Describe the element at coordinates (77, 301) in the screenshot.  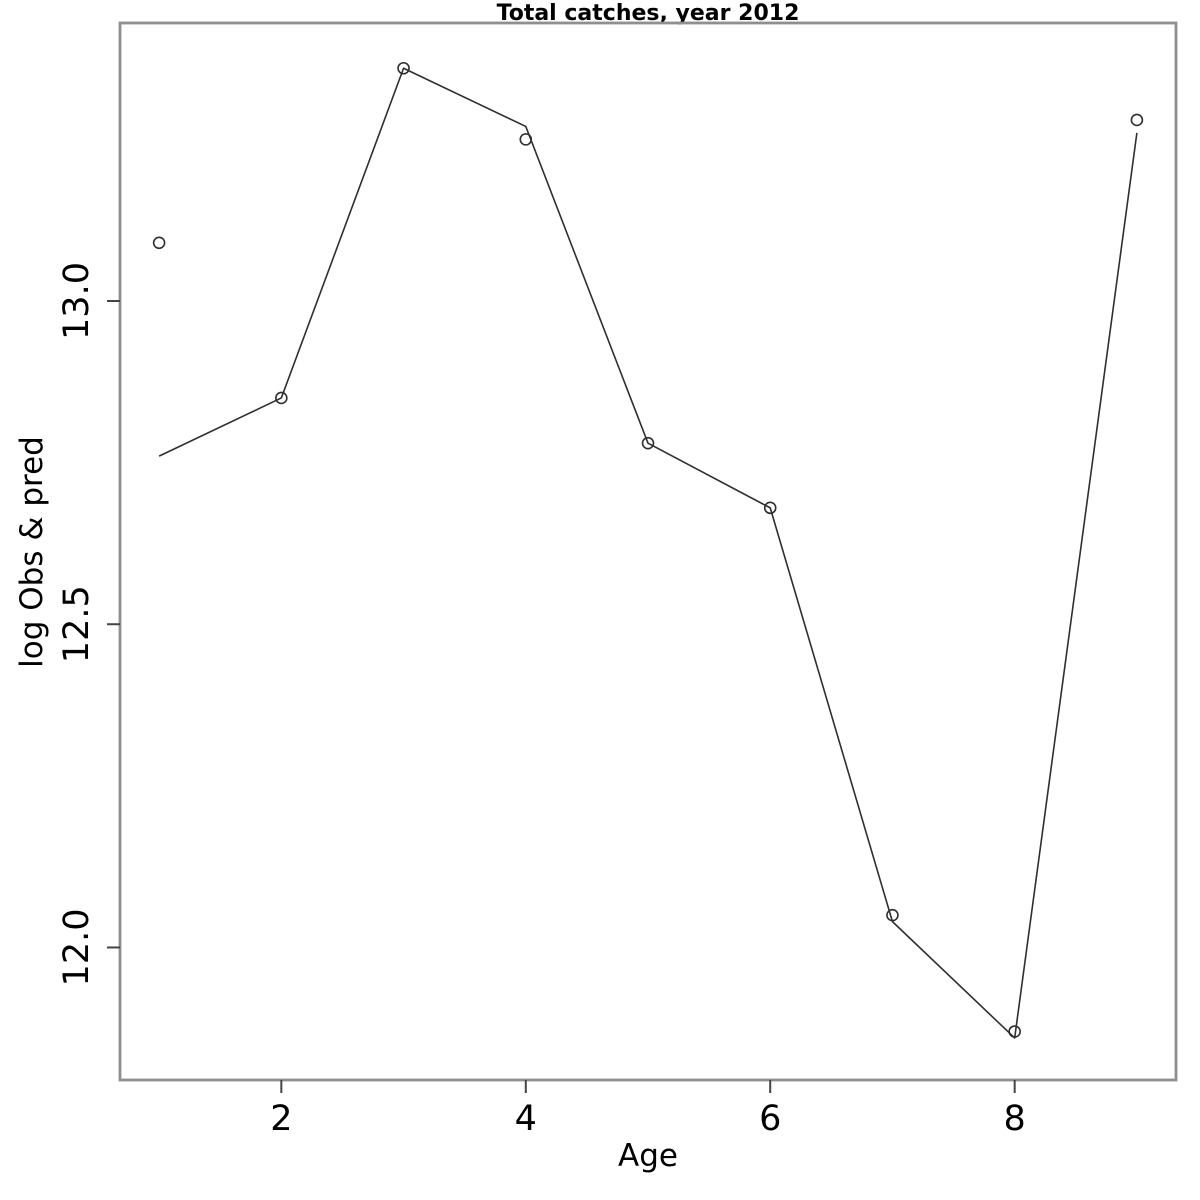
I see `y-tick-label: 13.0` at that location.